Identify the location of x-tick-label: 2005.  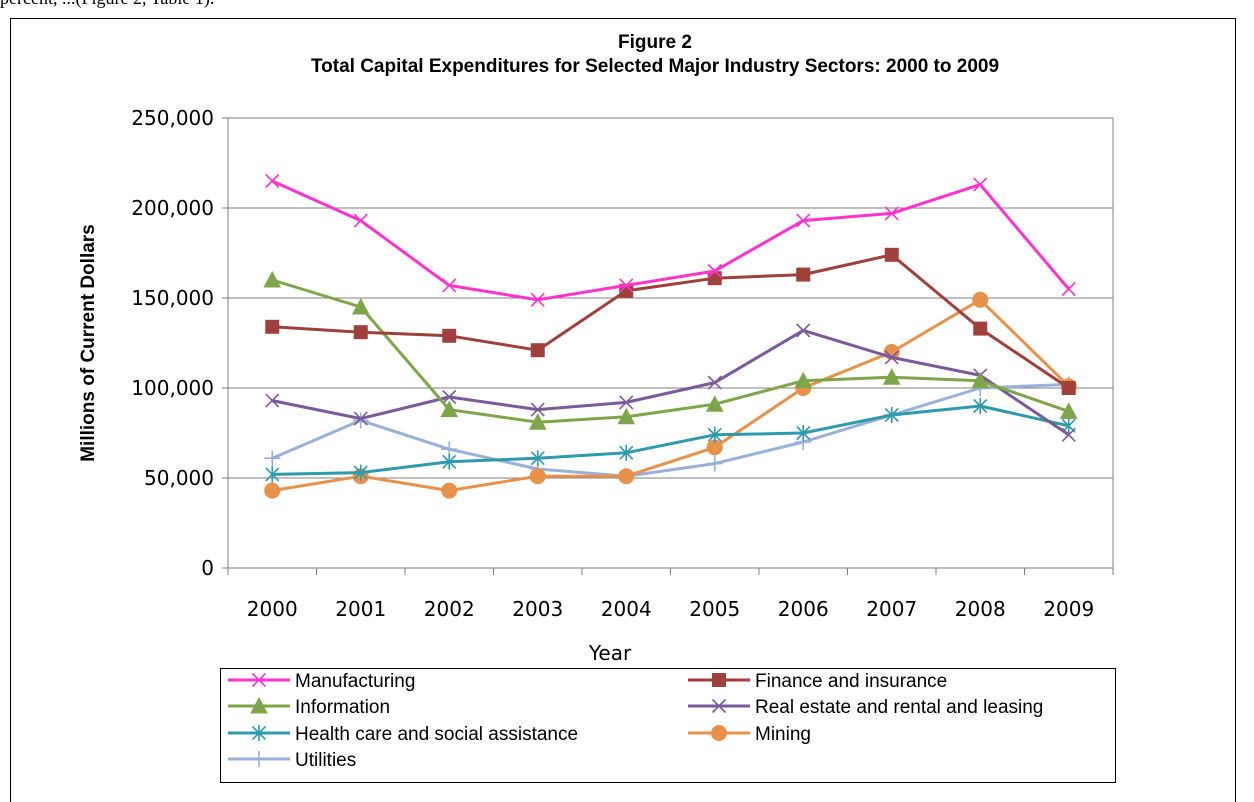
(714, 609).